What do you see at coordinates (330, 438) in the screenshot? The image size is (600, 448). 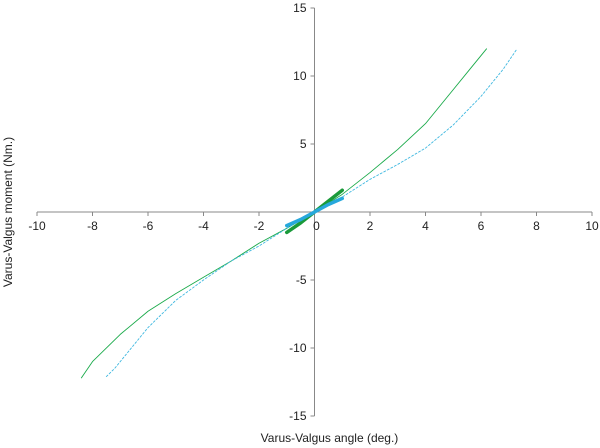 I see `x-axis-title: Varus-Valgus angle (deg.)` at bounding box center [330, 438].